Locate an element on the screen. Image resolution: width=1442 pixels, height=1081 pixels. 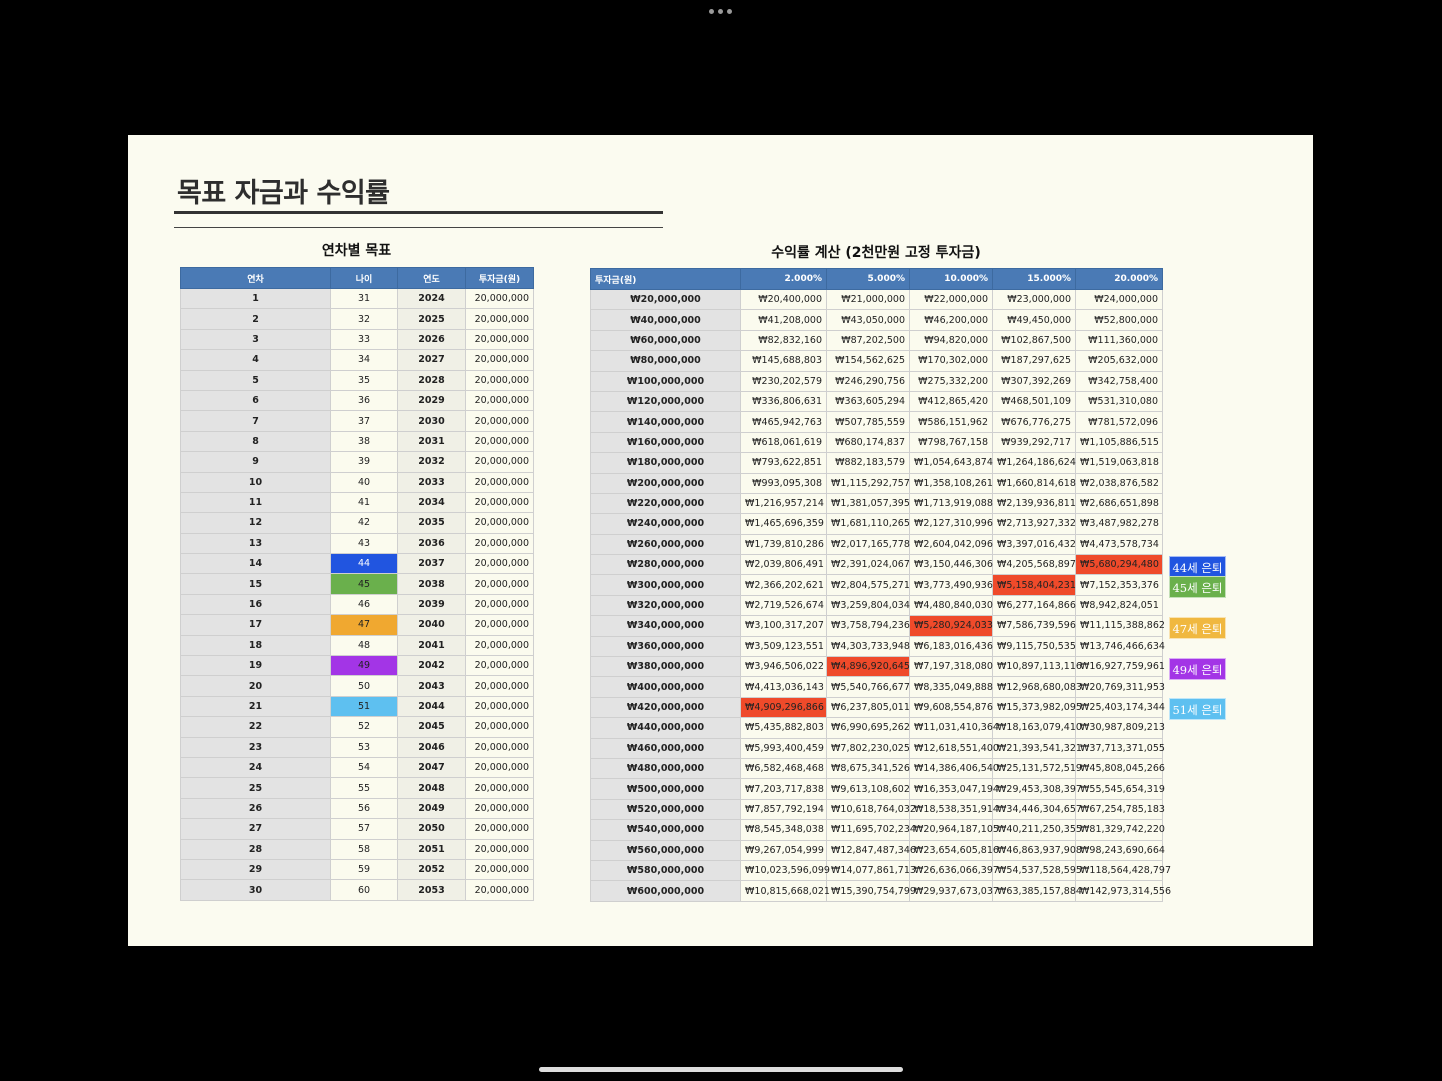
right-header-0: 투자금(원) is located at coordinates (665, 279).